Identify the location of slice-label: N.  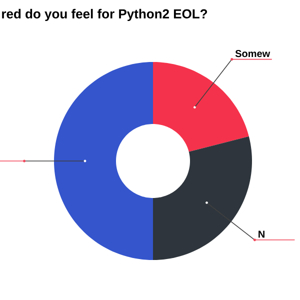
(261, 234).